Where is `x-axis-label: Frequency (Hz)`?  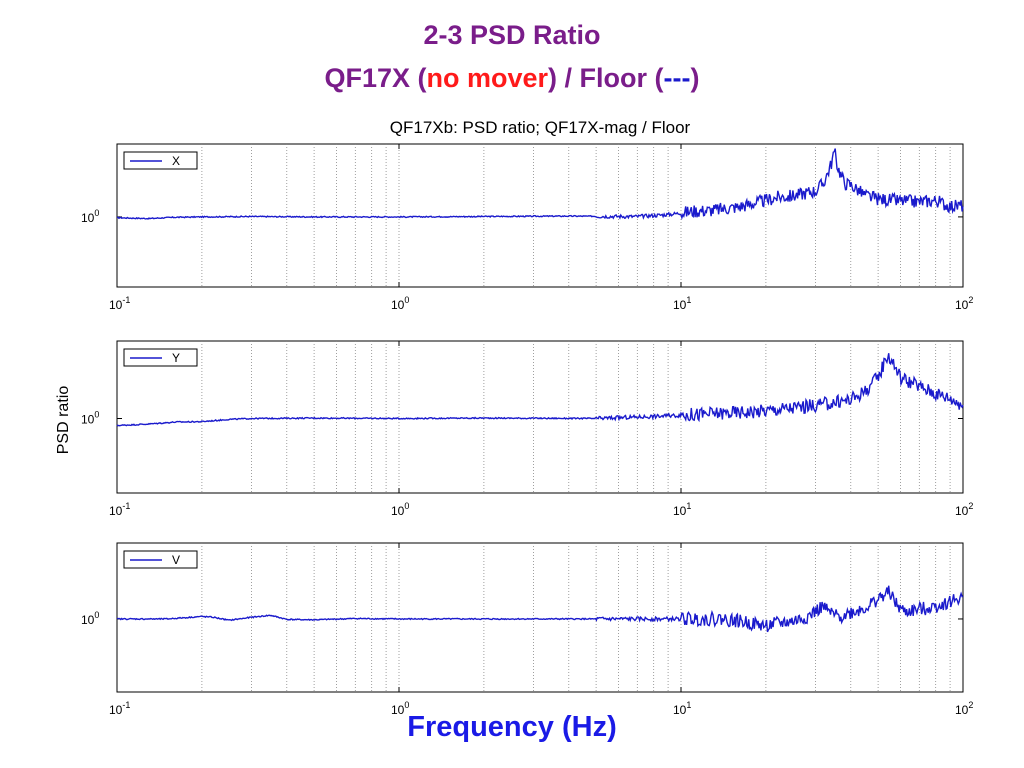 x-axis-label: Frequency (Hz) is located at coordinates (512, 727).